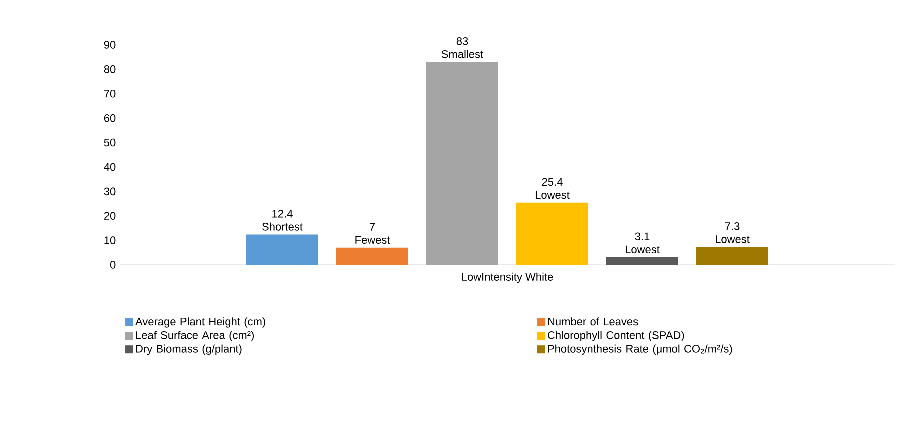 The height and width of the screenshot is (423, 906). Describe the element at coordinates (110, 118) in the screenshot. I see `y-tick-label: 60` at that location.